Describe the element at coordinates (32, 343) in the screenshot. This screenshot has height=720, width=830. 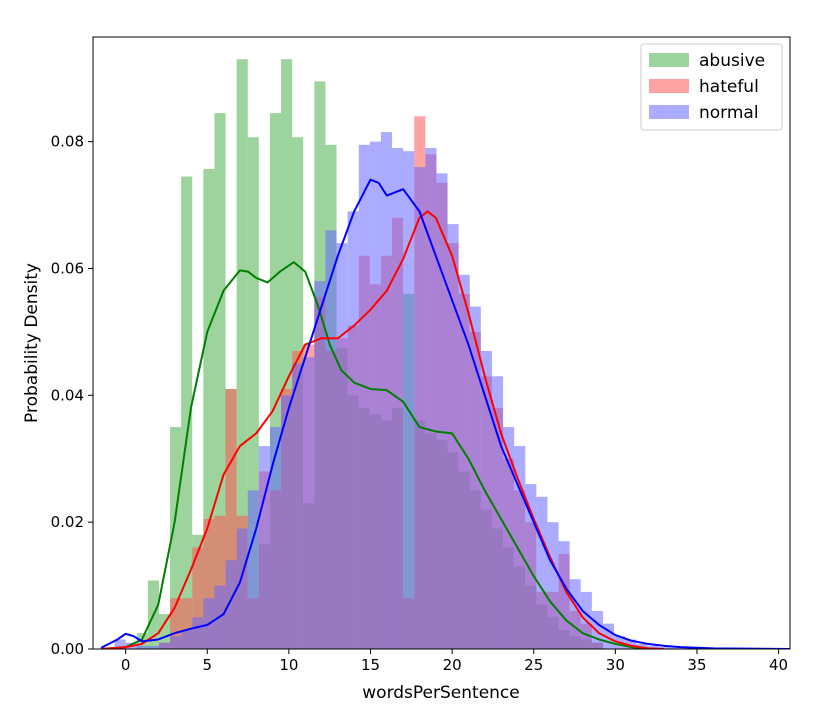
I see `y-axis-label: Probability Density` at that location.